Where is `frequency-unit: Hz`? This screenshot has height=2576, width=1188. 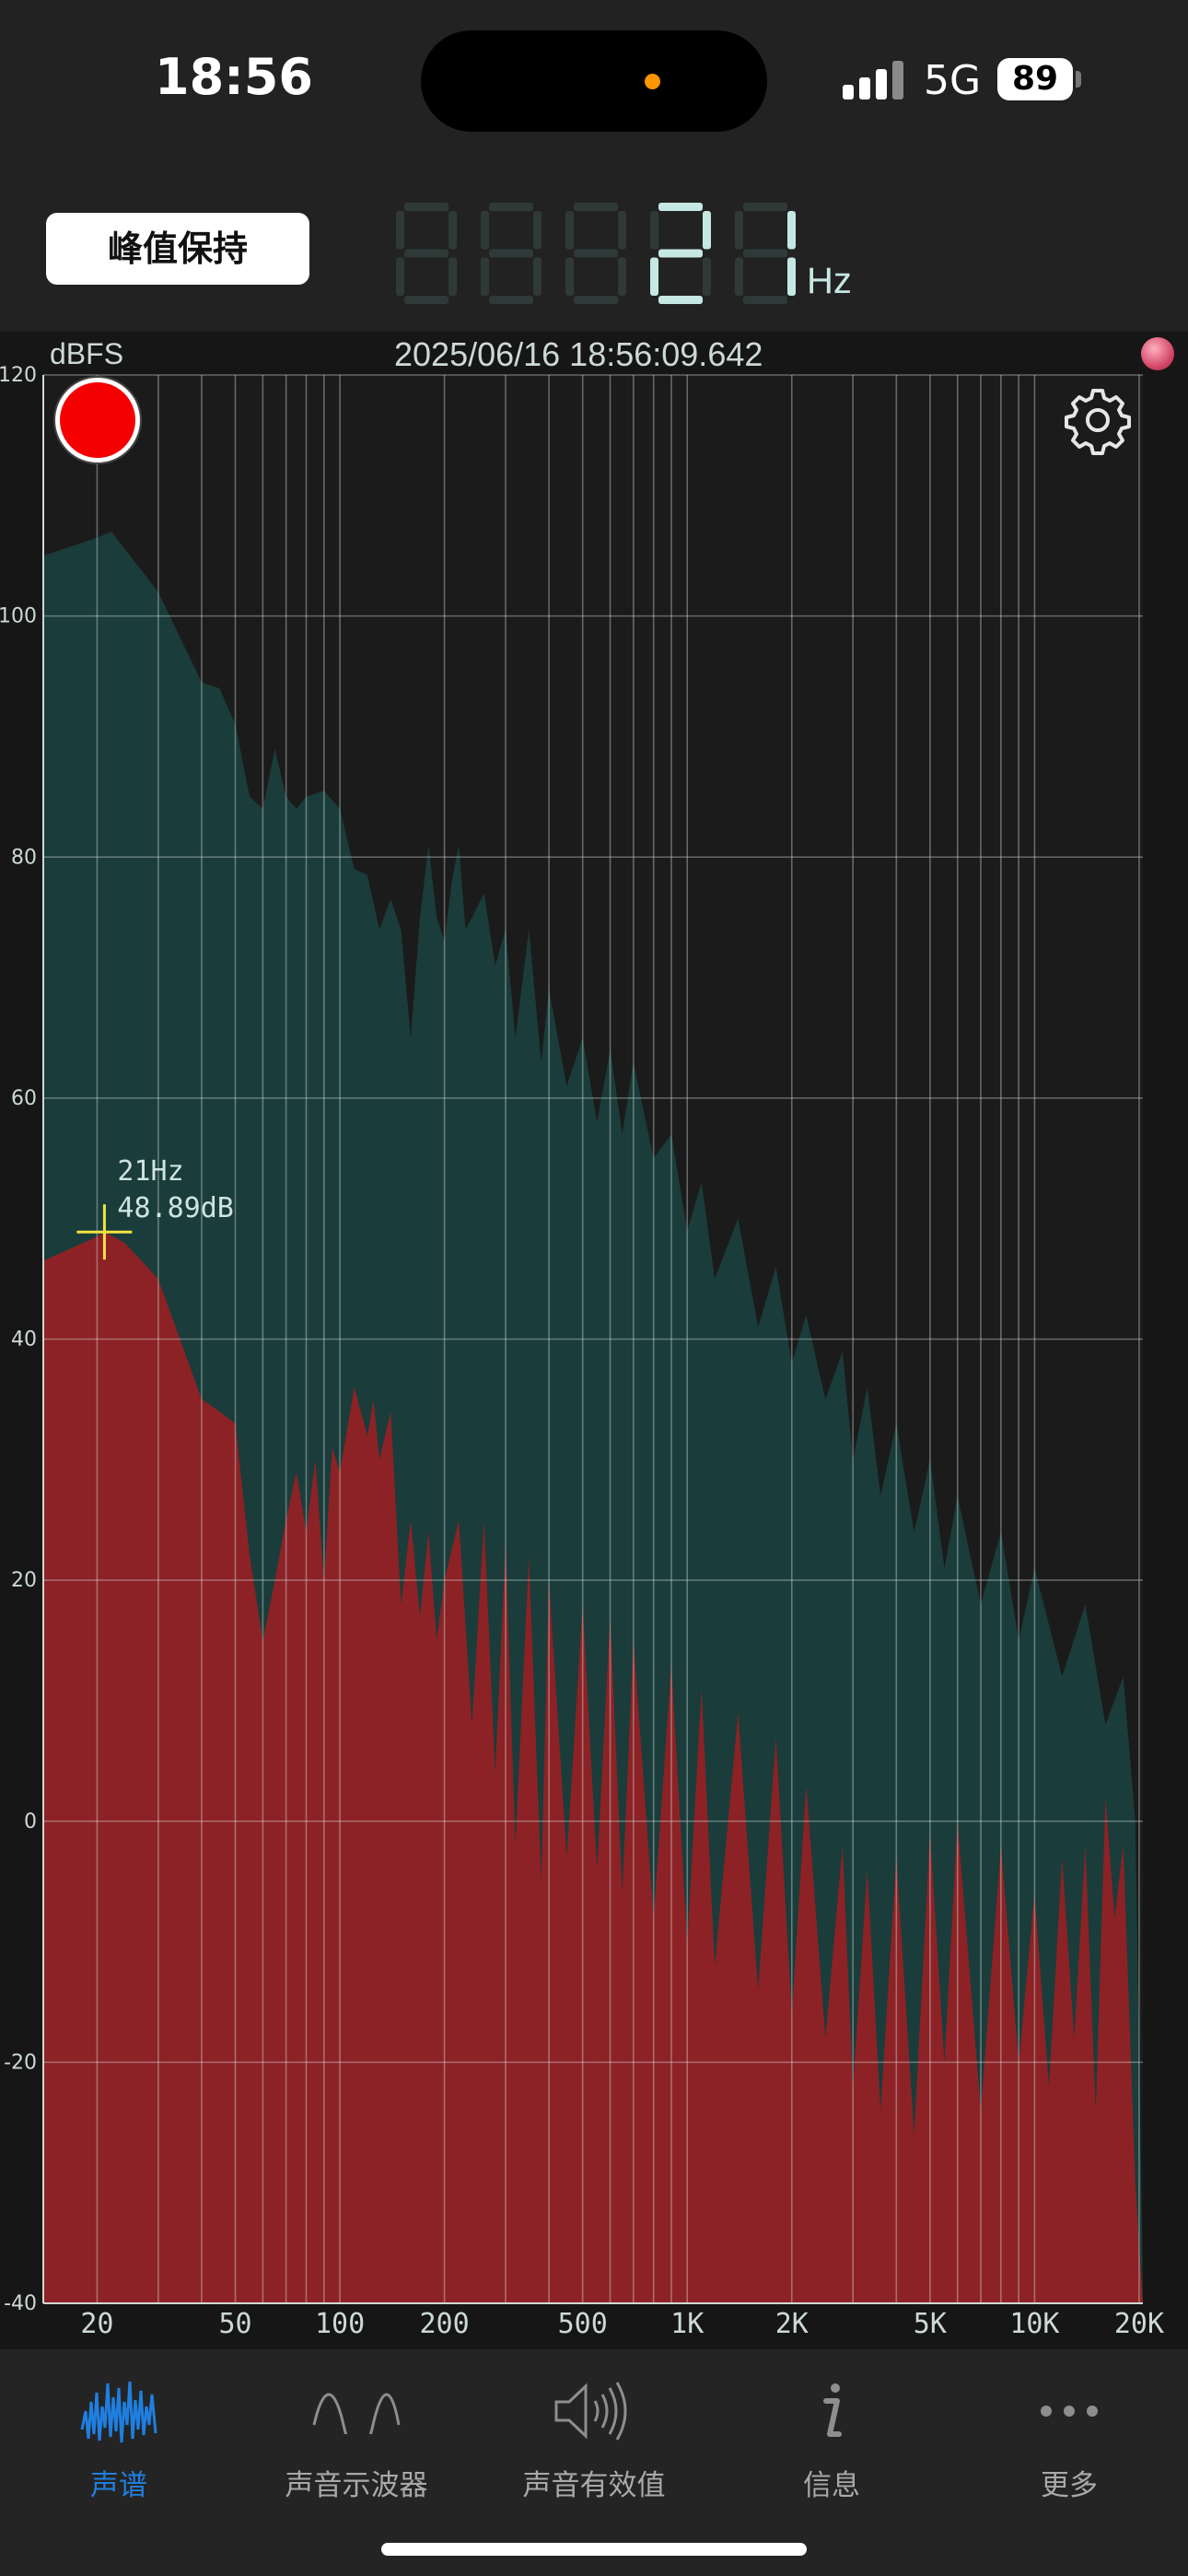 frequency-unit: Hz is located at coordinates (829, 281).